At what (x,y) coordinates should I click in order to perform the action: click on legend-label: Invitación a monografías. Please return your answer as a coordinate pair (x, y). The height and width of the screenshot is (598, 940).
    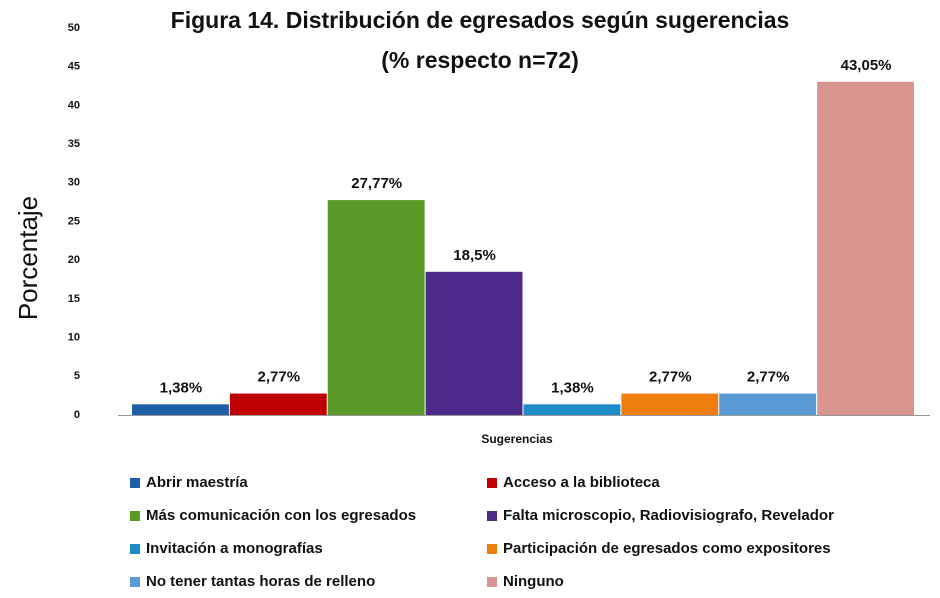
    Looking at the image, I should click on (234, 548).